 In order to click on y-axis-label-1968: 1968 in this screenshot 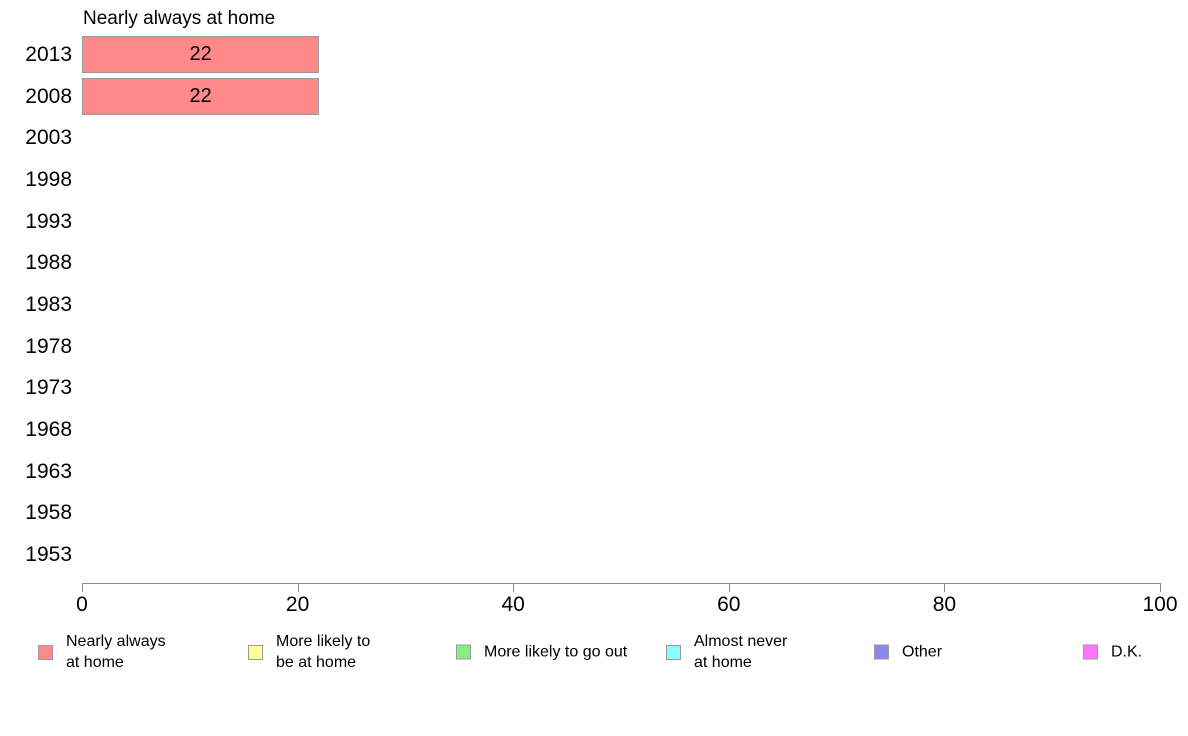, I will do `click(48, 430)`.